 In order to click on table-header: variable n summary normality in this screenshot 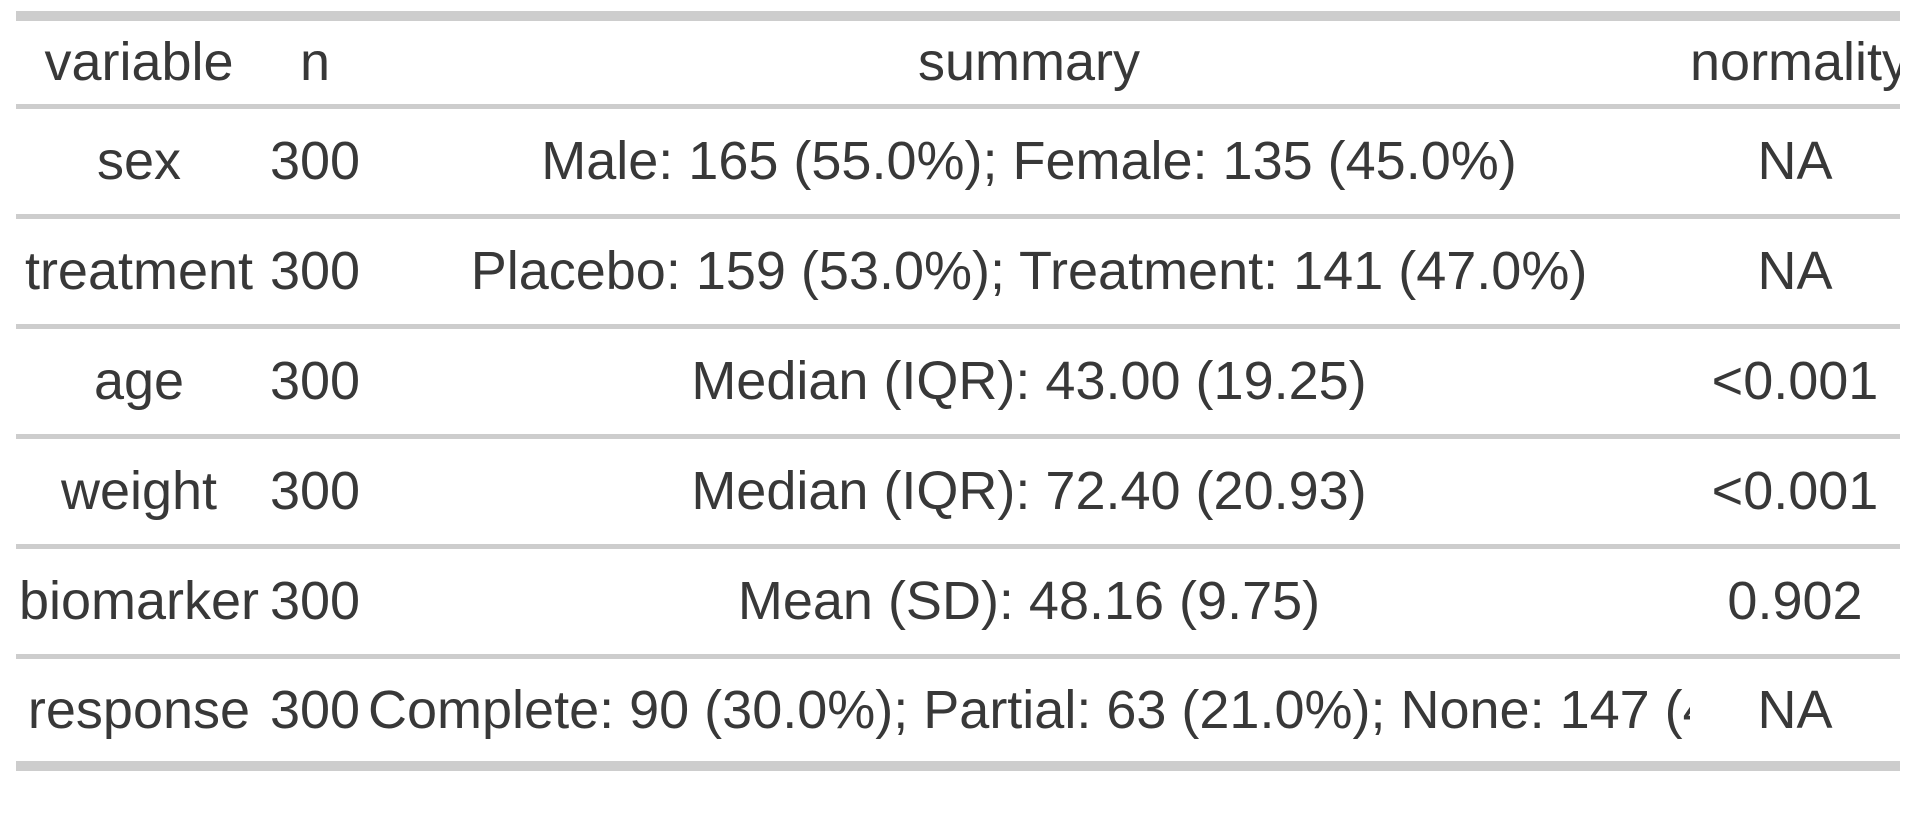, I will do `click(958, 61)`.